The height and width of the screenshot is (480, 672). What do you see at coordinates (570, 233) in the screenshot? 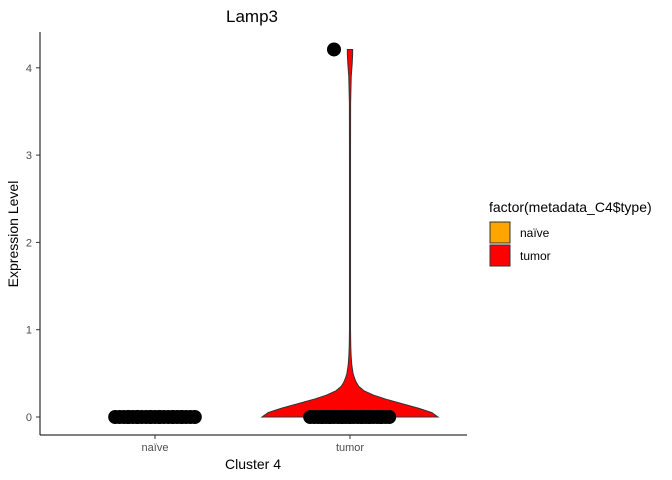
I see `legend: factor(metadata_C4$type) naïve tumor` at bounding box center [570, 233].